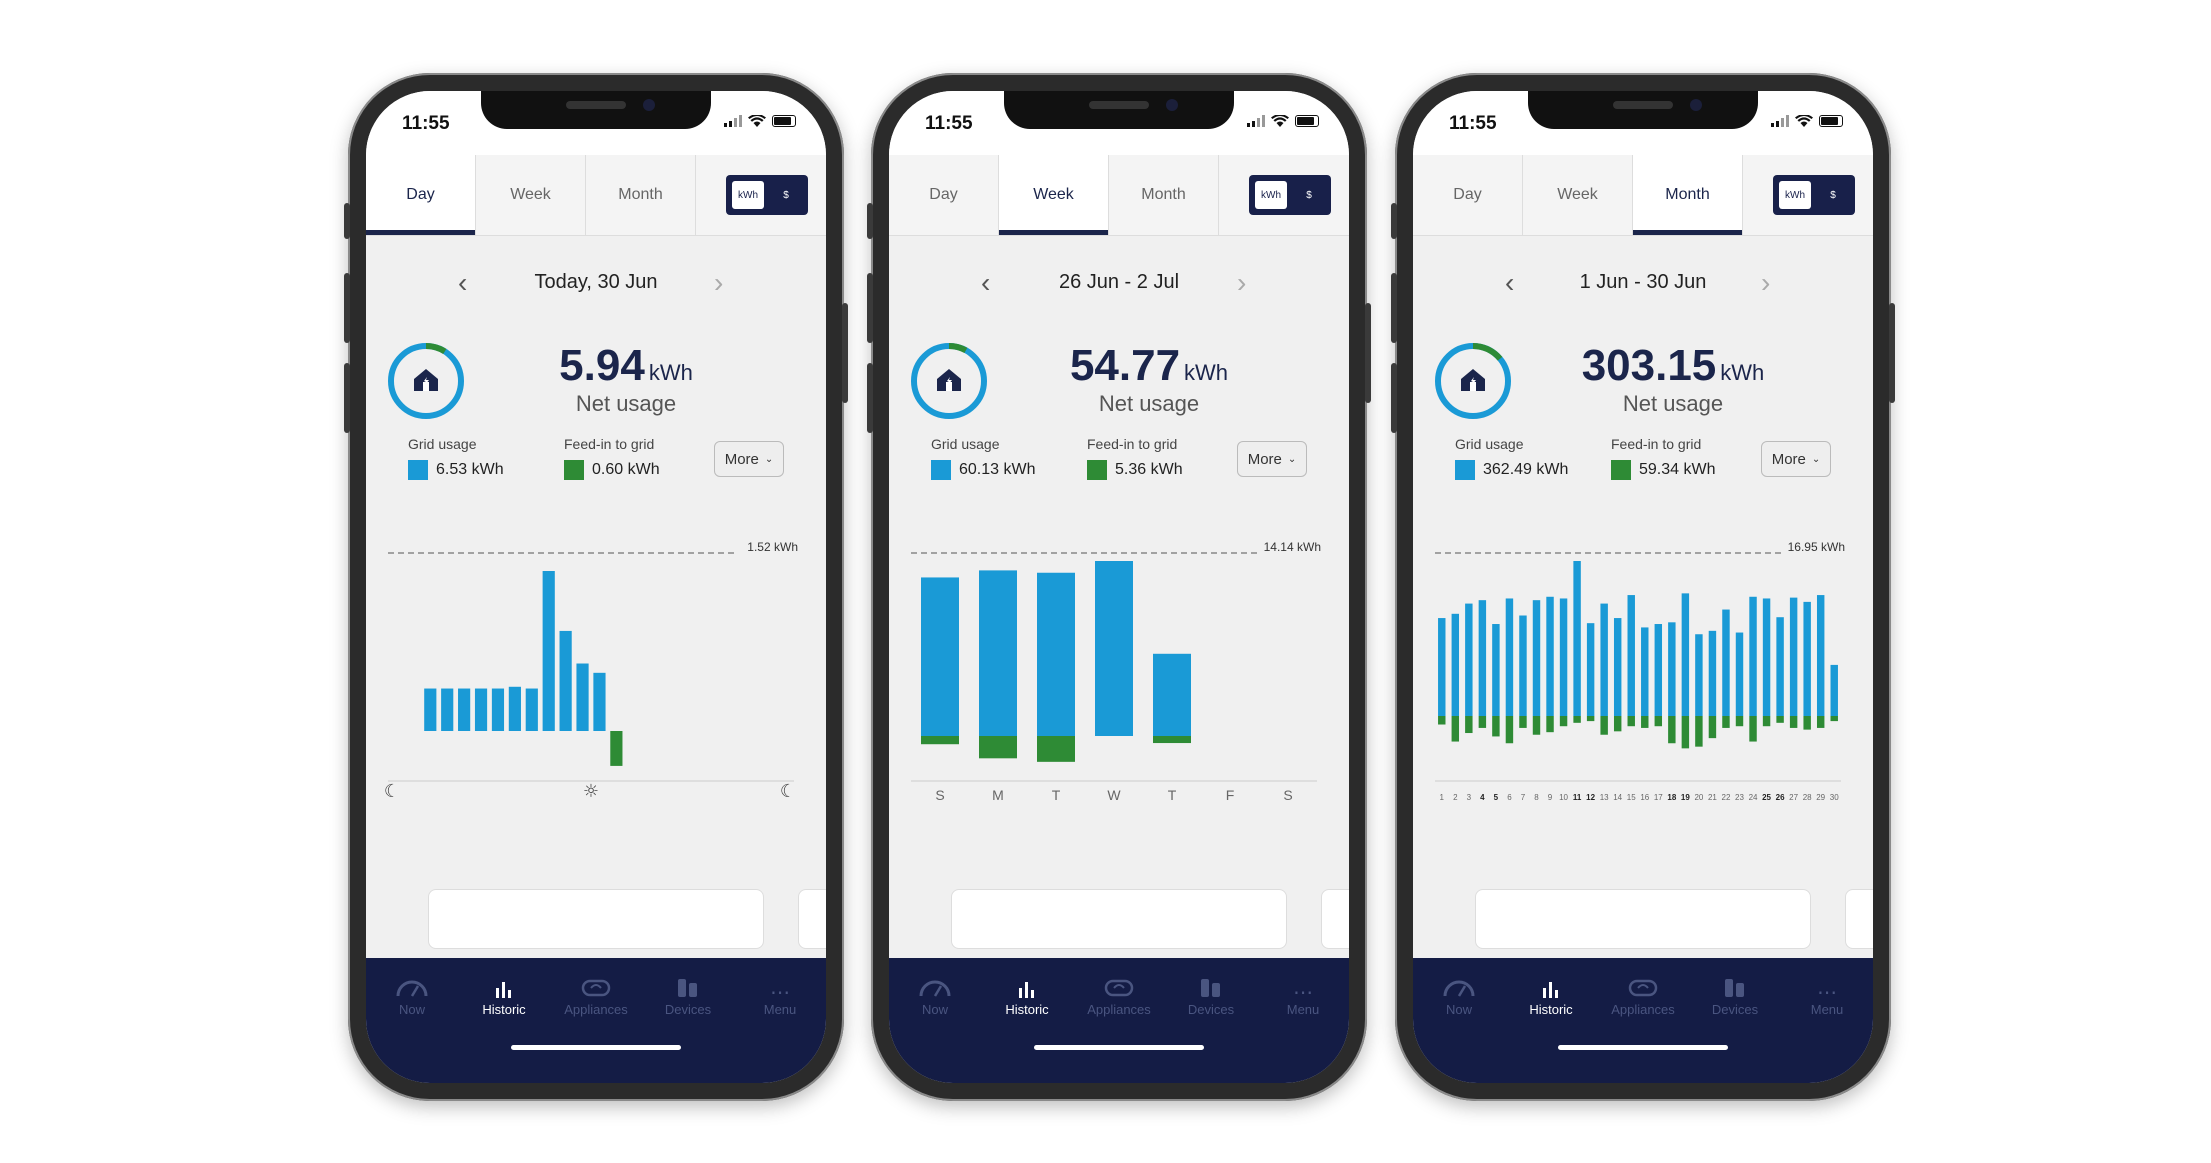  What do you see at coordinates (1132, 444) in the screenshot?
I see `feed-in-title: Feed-in to grid` at bounding box center [1132, 444].